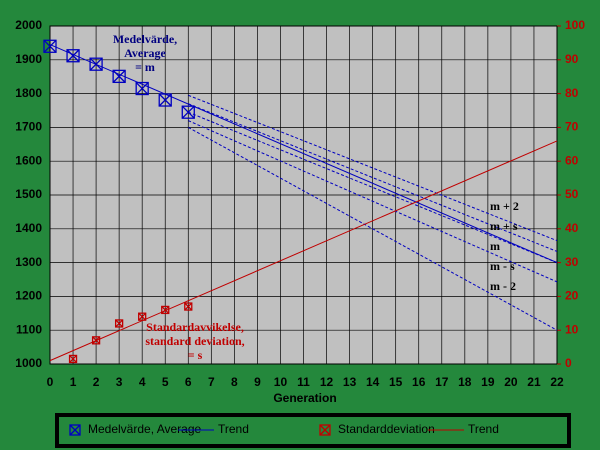  Describe the element at coordinates (502, 266) in the screenshot. I see `band-label: m - s` at that location.